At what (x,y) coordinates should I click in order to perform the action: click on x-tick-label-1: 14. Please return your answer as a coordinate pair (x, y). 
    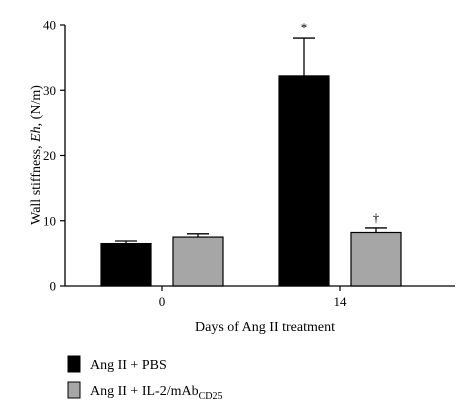
    Looking at the image, I should click on (341, 301).